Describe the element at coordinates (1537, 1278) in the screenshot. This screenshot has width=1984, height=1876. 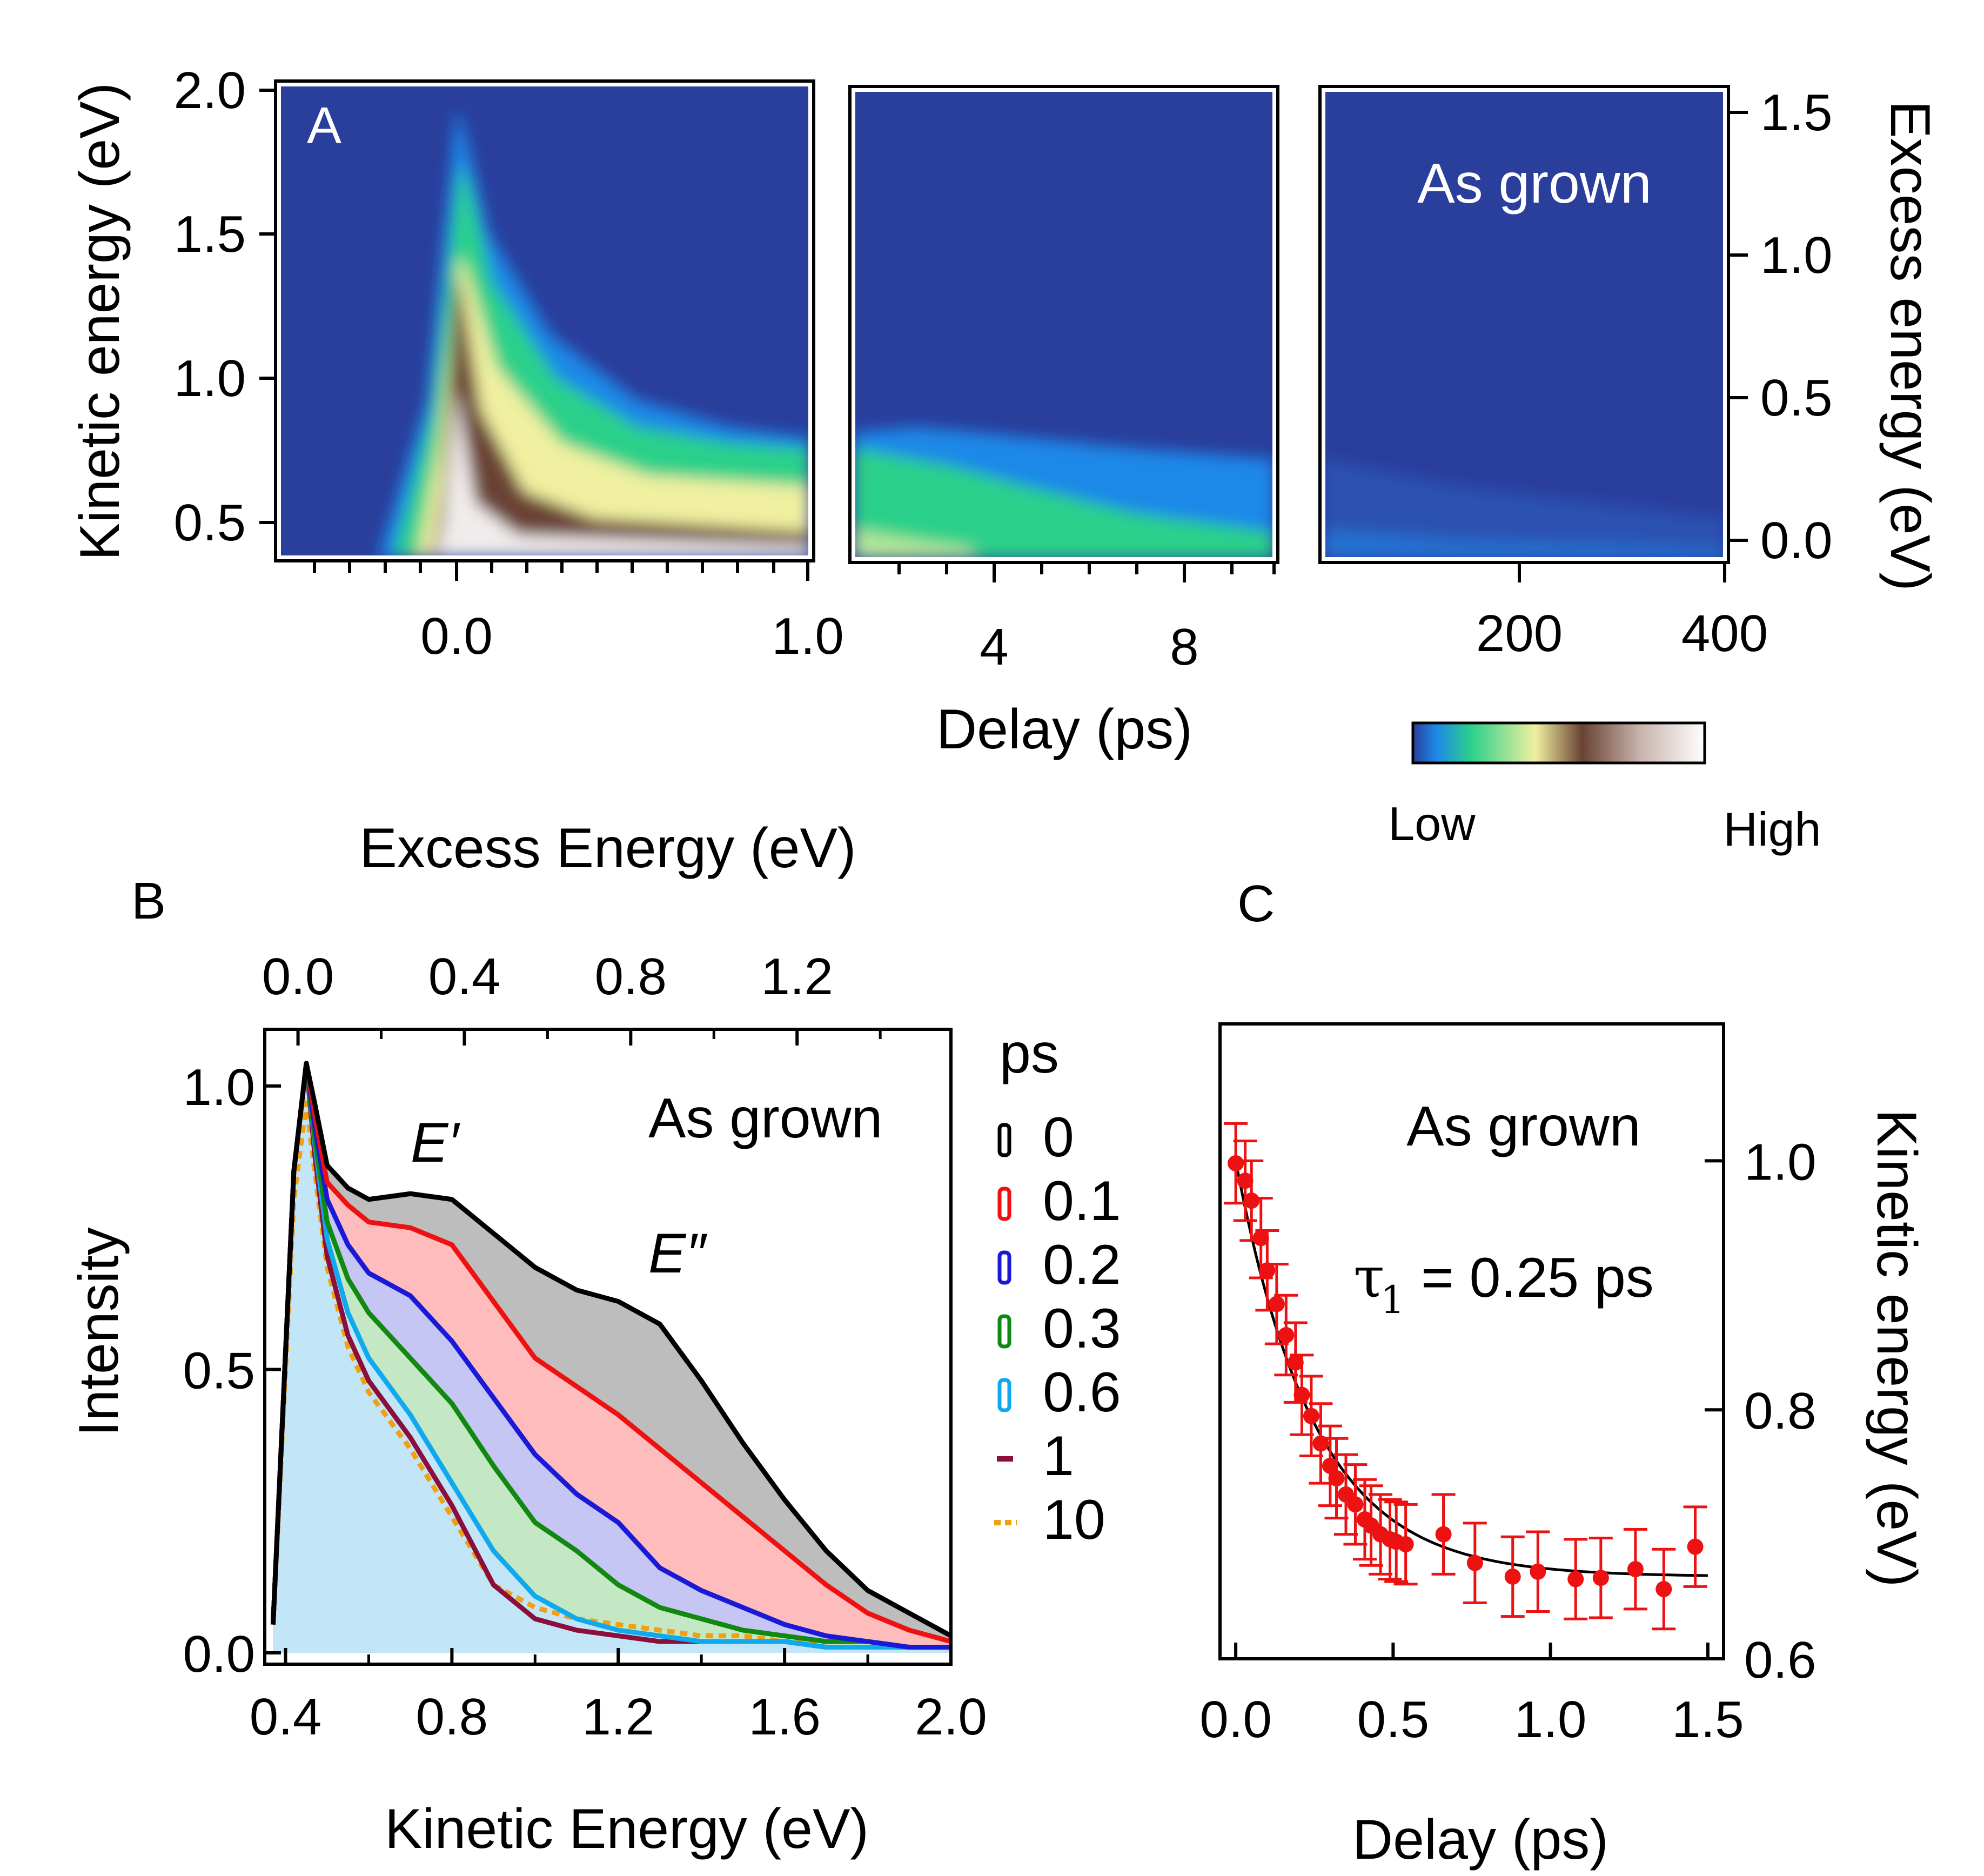
I see `tau-value: = 0.25 ps` at that location.